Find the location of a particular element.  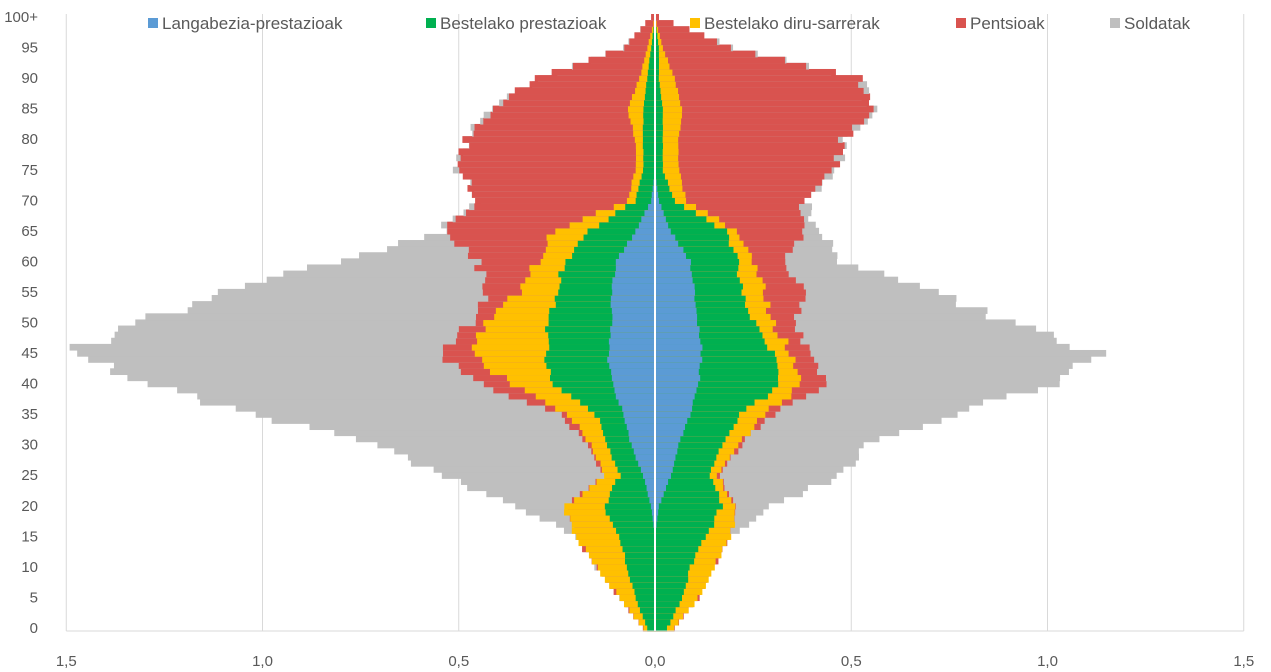

legend-label: Bestelako prestazioak is located at coordinates (523, 23).